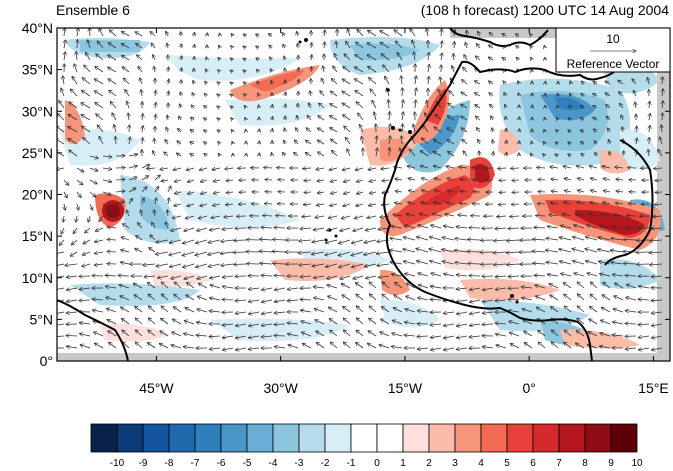  What do you see at coordinates (37, 236) in the screenshot?
I see `latitude-tick-label: 15°N` at bounding box center [37, 236].